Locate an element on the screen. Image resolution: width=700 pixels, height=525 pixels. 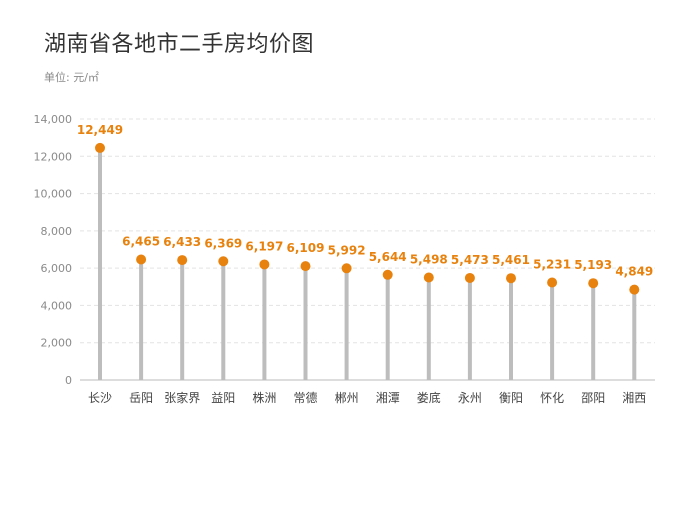
category-label: 张家界 is located at coordinates (182, 397).